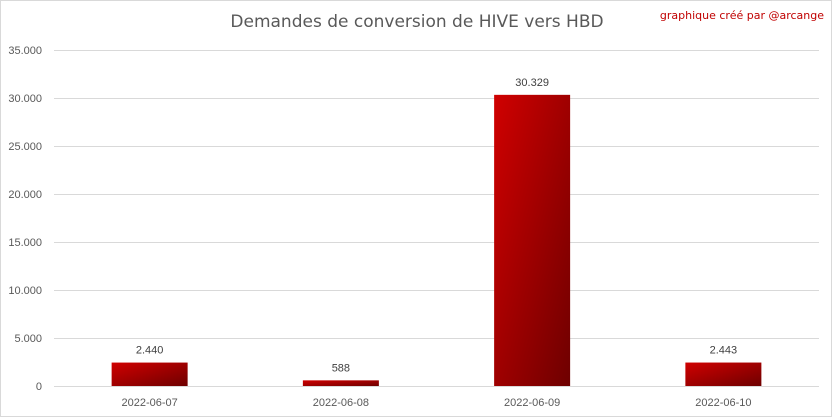  Describe the element at coordinates (150, 351) in the screenshot. I see `data-label: 2.440` at that location.